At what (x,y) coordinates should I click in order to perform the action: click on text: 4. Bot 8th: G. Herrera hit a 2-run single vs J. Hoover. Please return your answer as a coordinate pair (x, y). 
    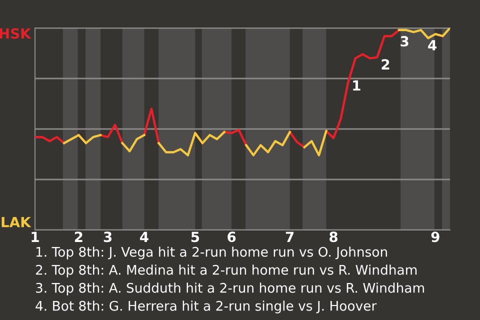
    Looking at the image, I should click on (206, 307).